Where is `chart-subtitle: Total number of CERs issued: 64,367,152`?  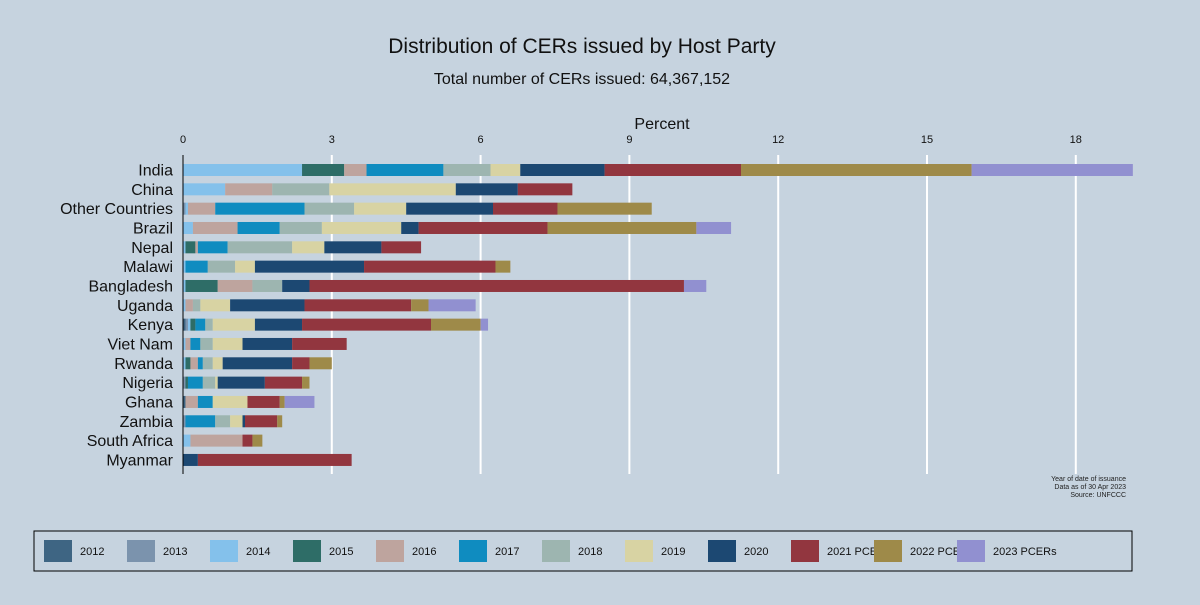
chart-subtitle: Total number of CERs issued: 64,367,152 is located at coordinates (582, 79).